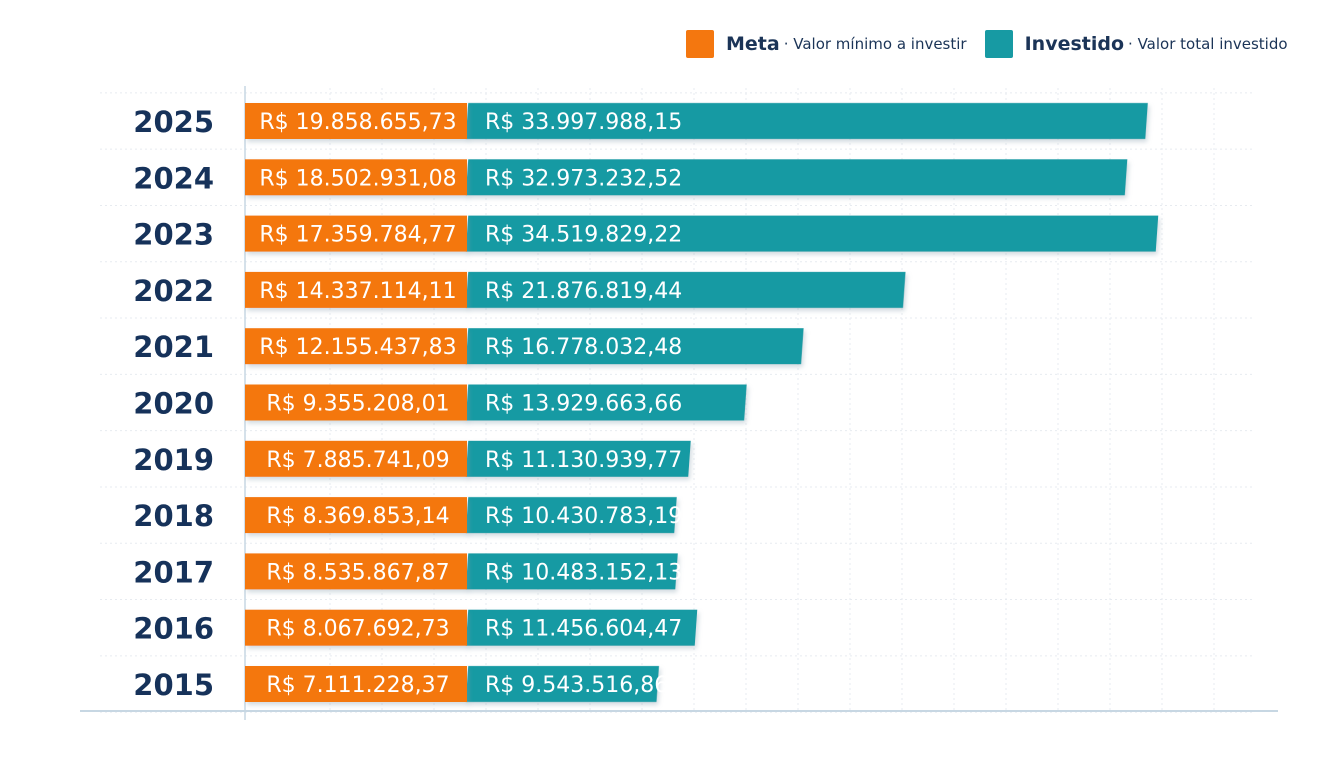 This screenshot has height=777, width=1342. I want to click on bar-row-2018: 2018 R$ 8.369.853,14 R$ 10.430.783,19, so click(407, 515).